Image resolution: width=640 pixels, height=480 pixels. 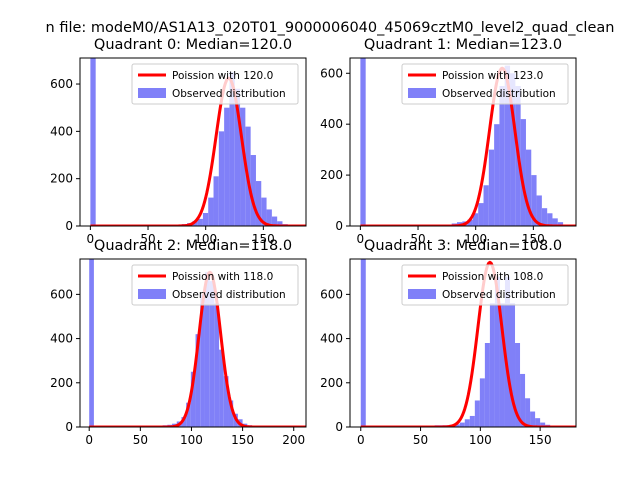 I want to click on legend-label-poisson: Poission with 118.0, so click(x=222, y=277).